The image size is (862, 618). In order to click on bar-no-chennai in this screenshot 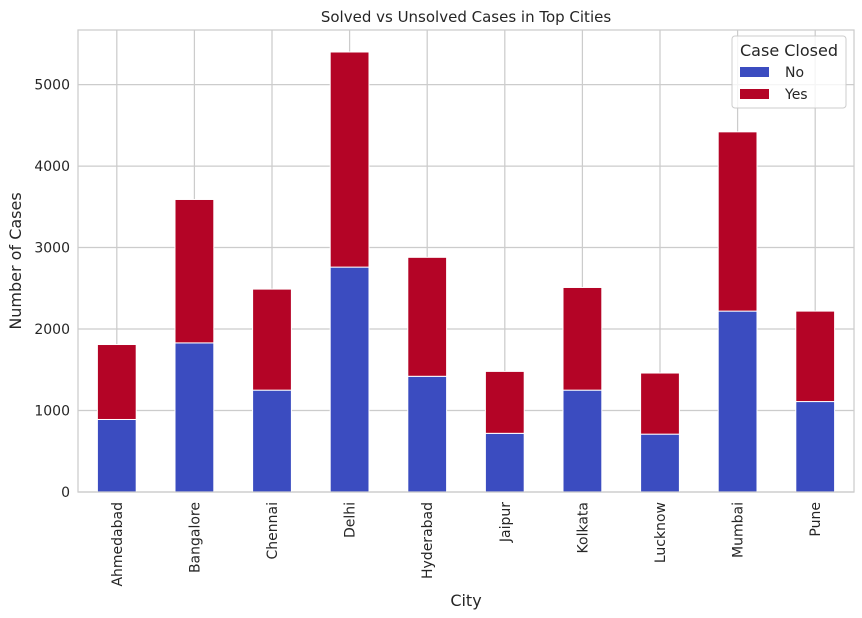, I will do `click(272, 441)`.